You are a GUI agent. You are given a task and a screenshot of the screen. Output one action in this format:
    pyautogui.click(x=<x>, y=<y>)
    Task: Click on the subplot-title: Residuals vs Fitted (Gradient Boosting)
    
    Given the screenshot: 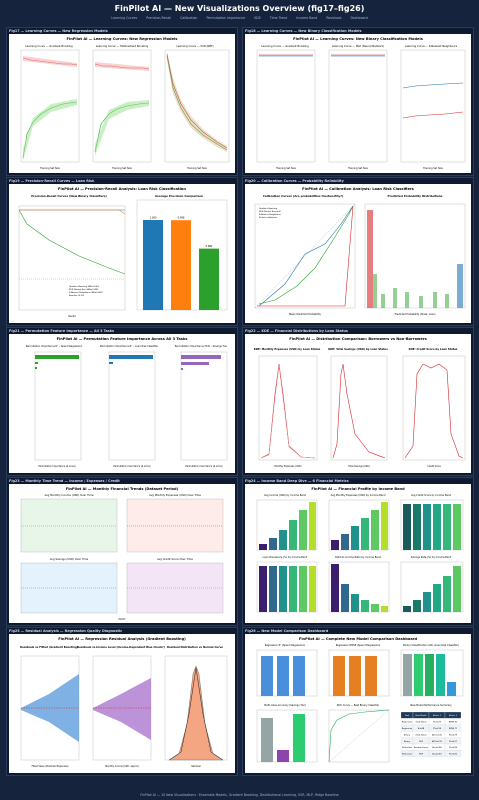 What is the action you would take?
    pyautogui.click(x=49, y=647)
    